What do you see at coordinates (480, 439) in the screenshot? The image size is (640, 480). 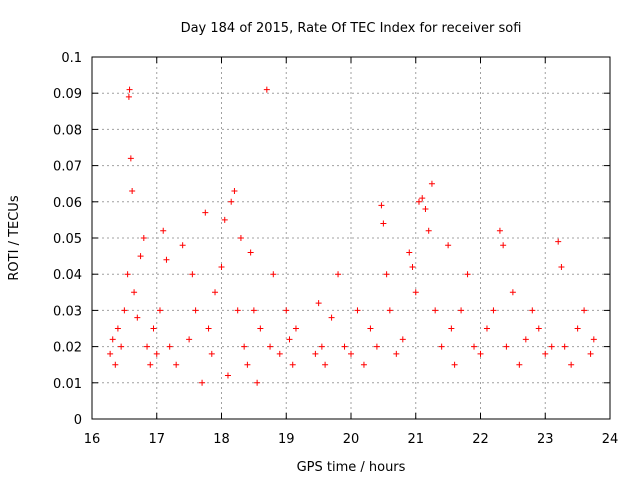 I see `x-tick-label: 22` at bounding box center [480, 439].